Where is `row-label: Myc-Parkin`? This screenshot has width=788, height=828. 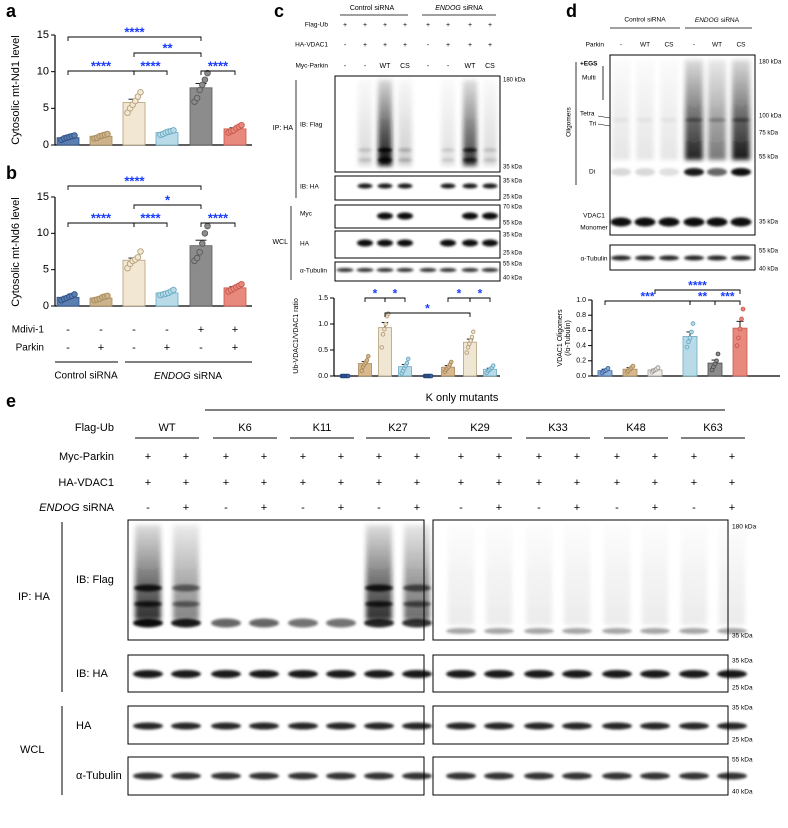
row-label: Myc-Parkin is located at coordinates (311, 66).